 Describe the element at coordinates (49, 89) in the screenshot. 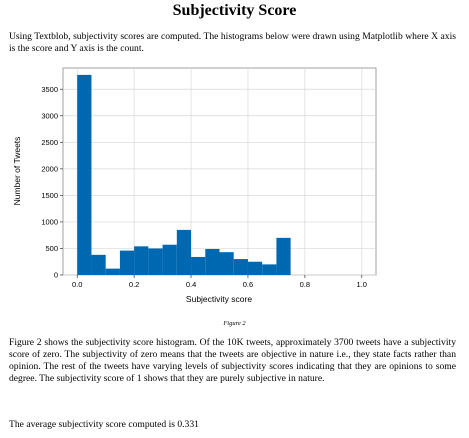

I see `y-tick-label: 3500` at that location.